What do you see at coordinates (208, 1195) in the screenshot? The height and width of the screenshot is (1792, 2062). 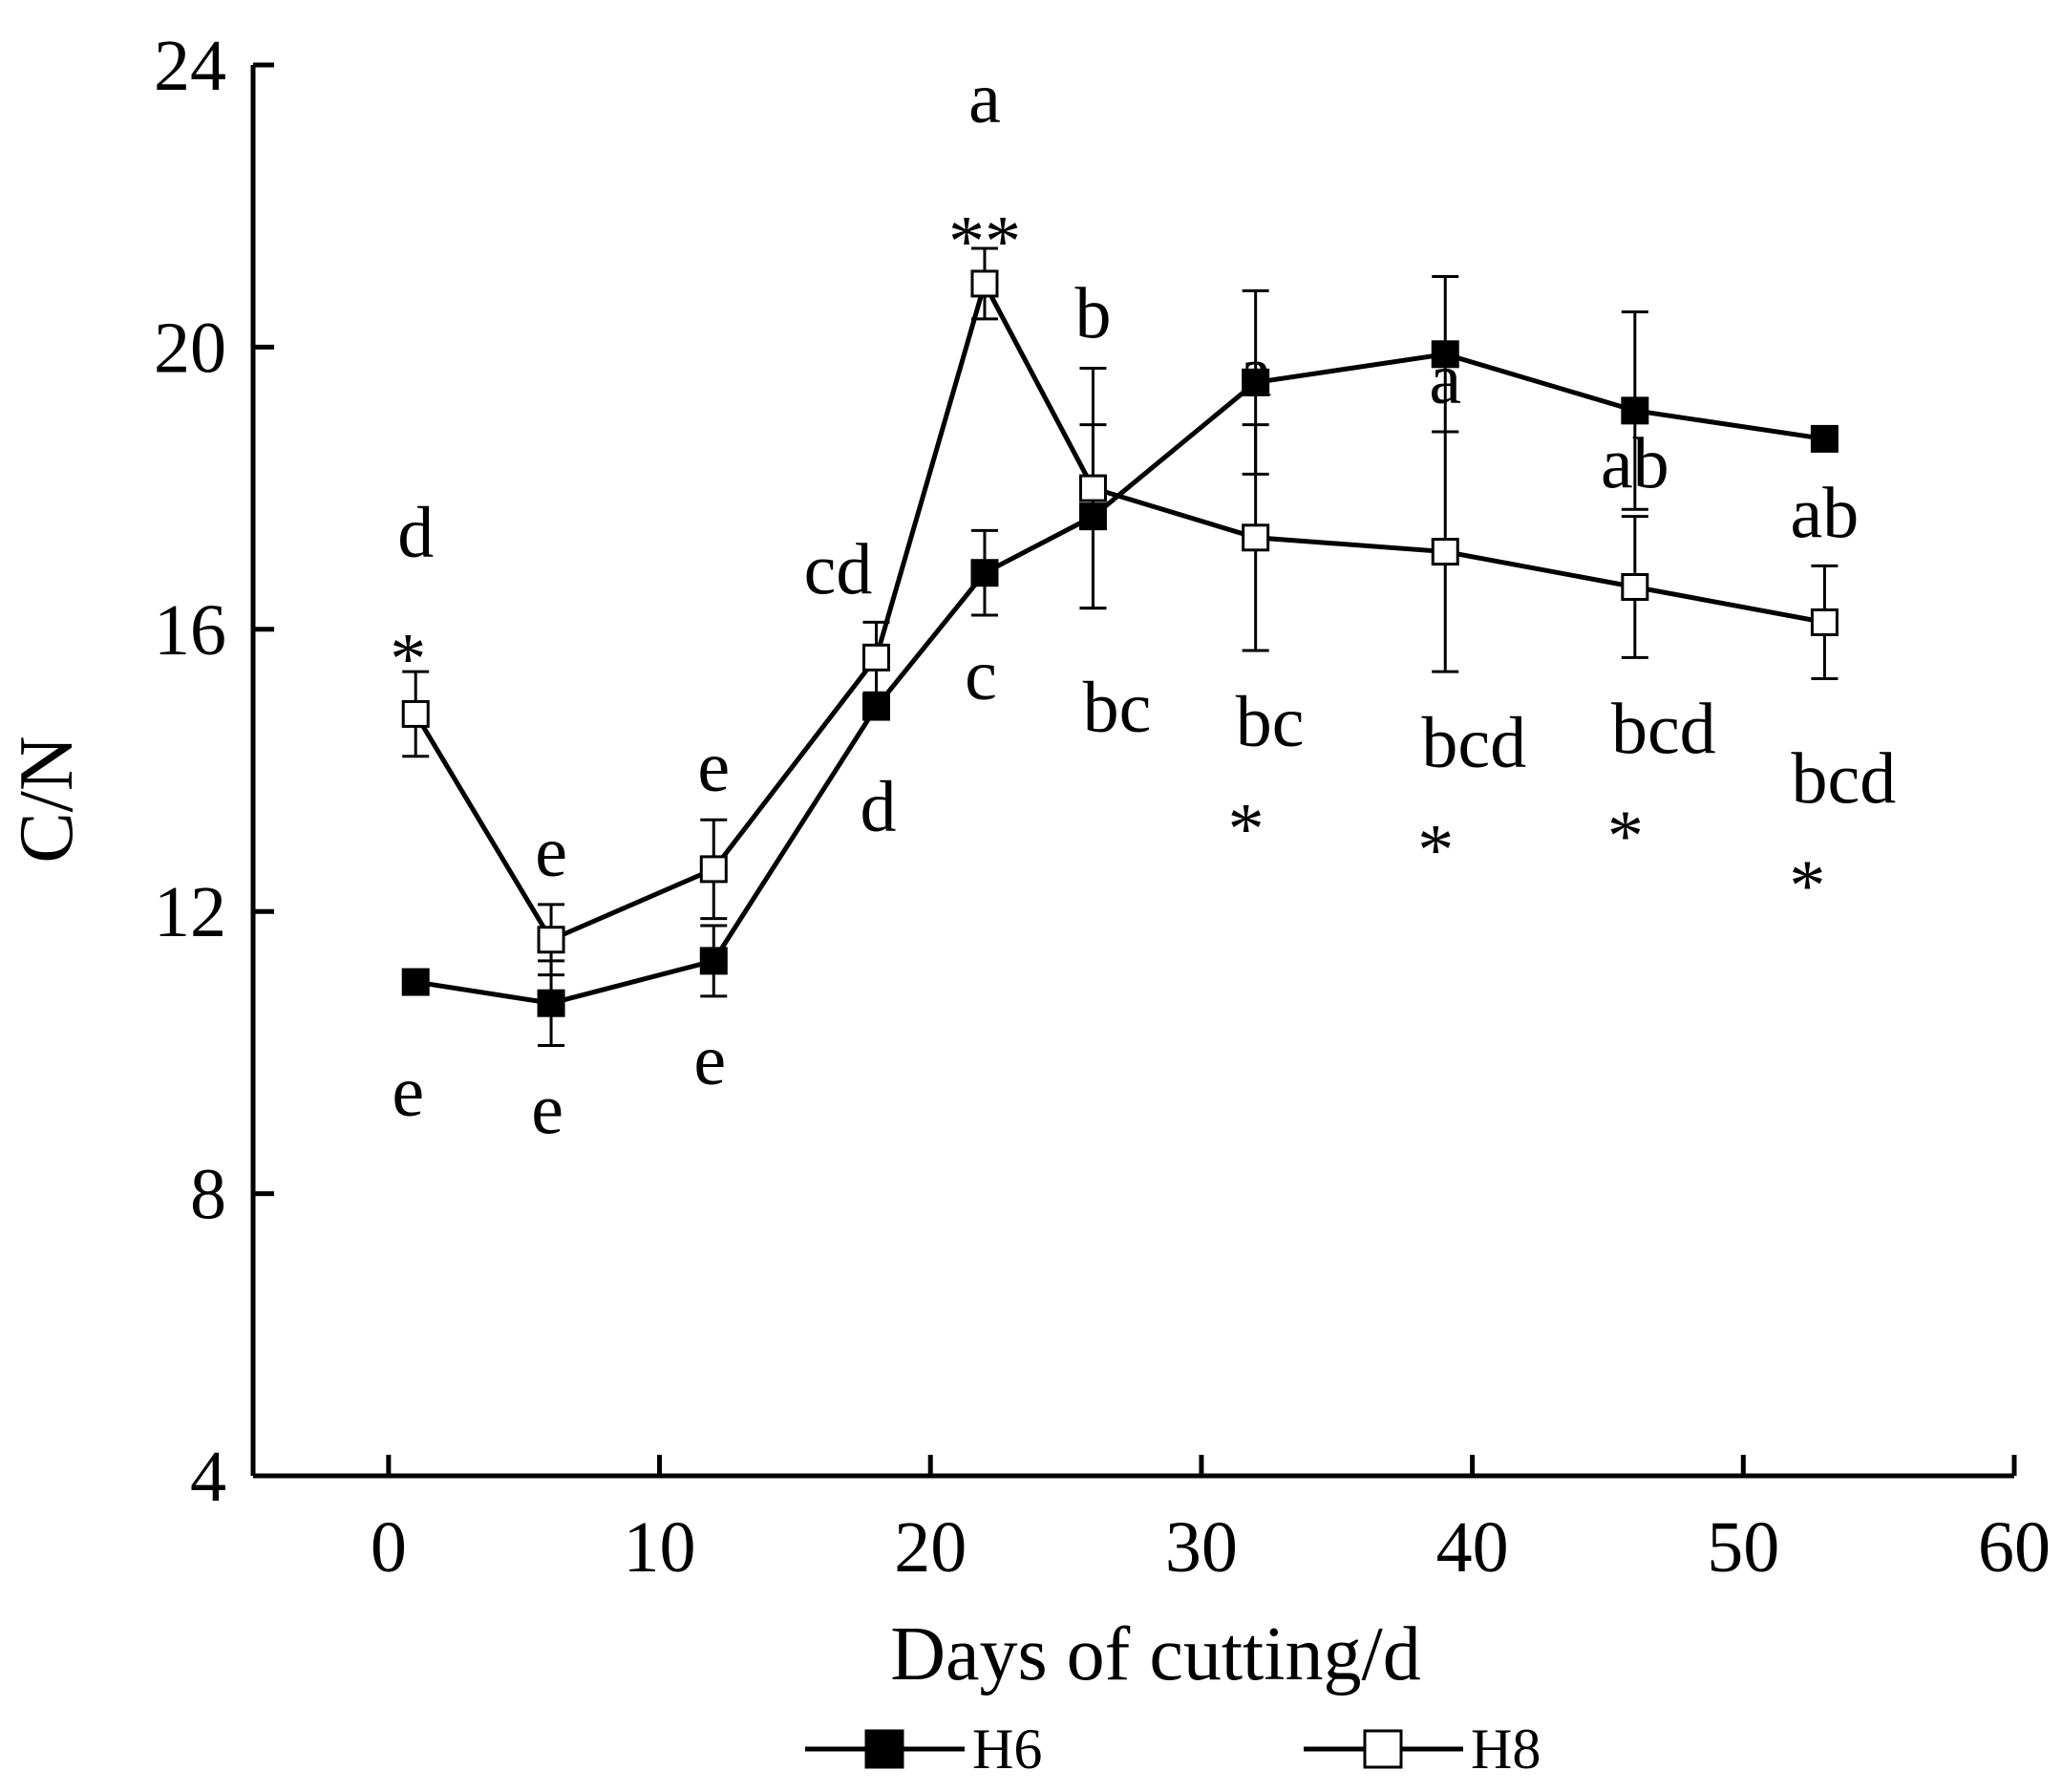 I see `y-tick-label: 8` at bounding box center [208, 1195].